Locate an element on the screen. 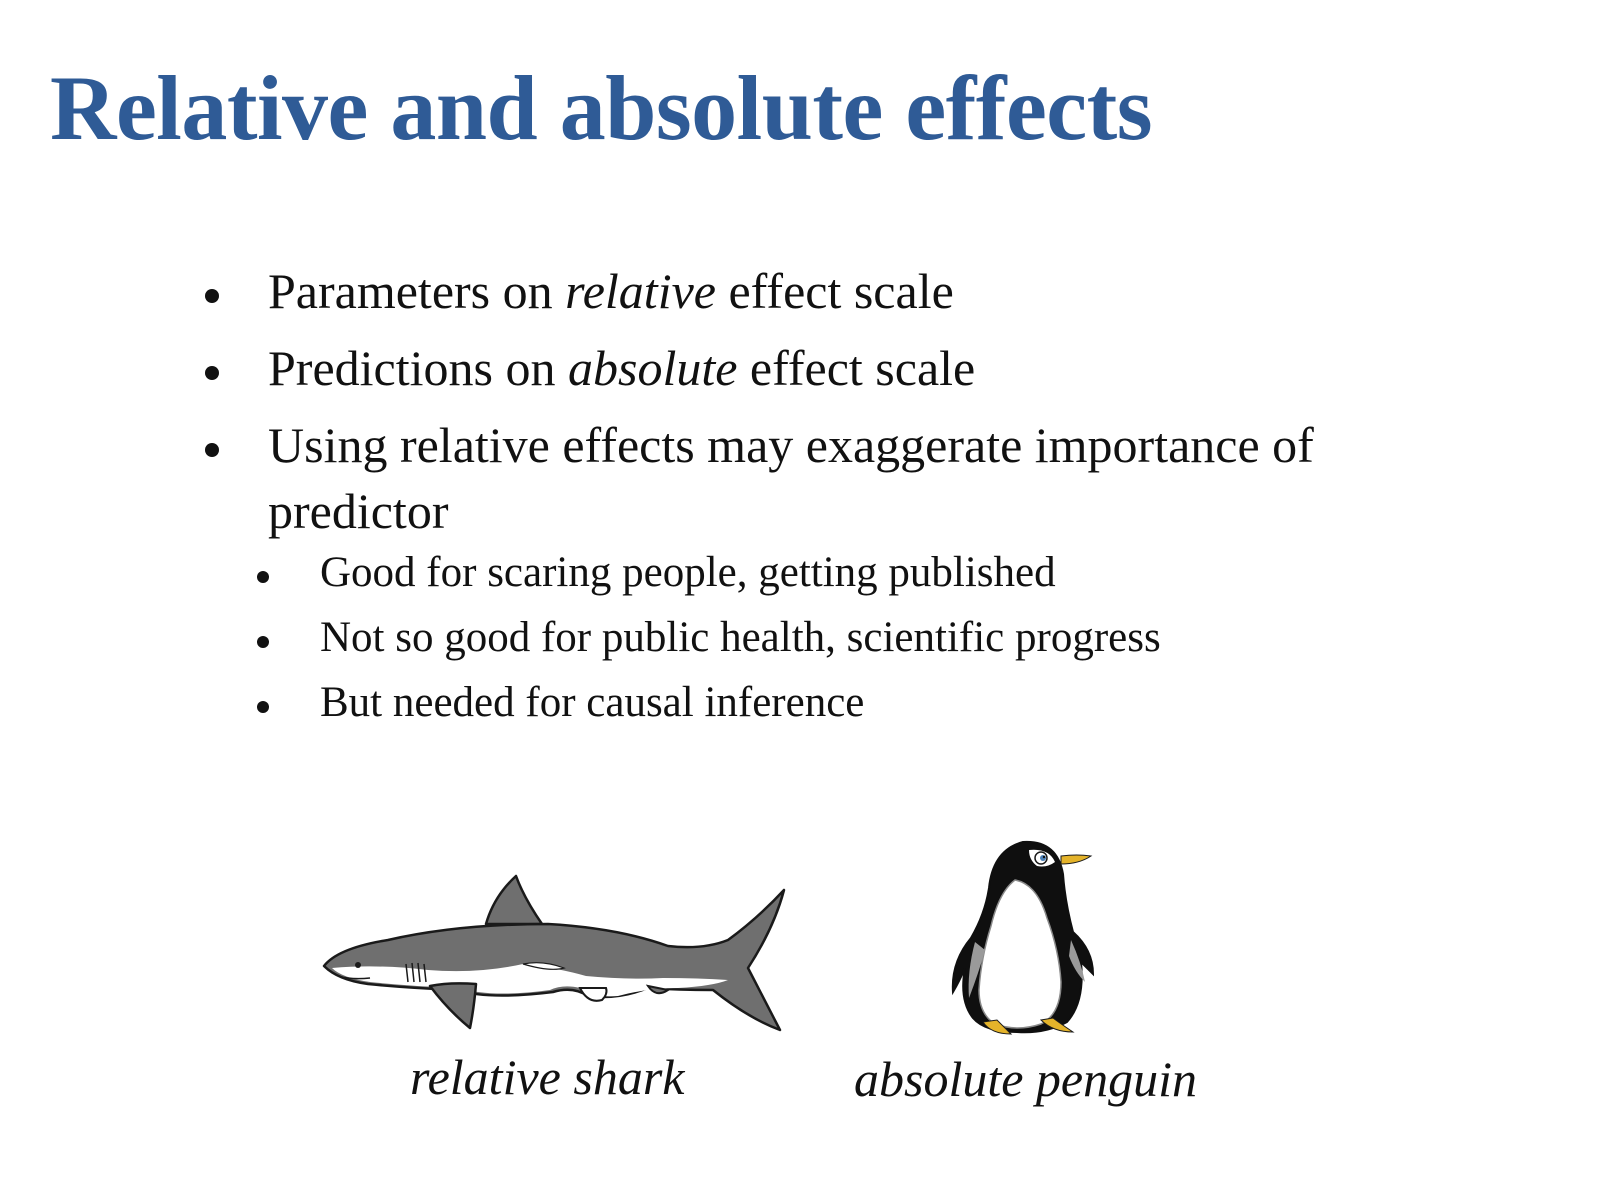 This screenshot has width=1600, height=1200. bullet-parameters-relative: Parameters on relative effect scale is located at coordinates (820, 291).